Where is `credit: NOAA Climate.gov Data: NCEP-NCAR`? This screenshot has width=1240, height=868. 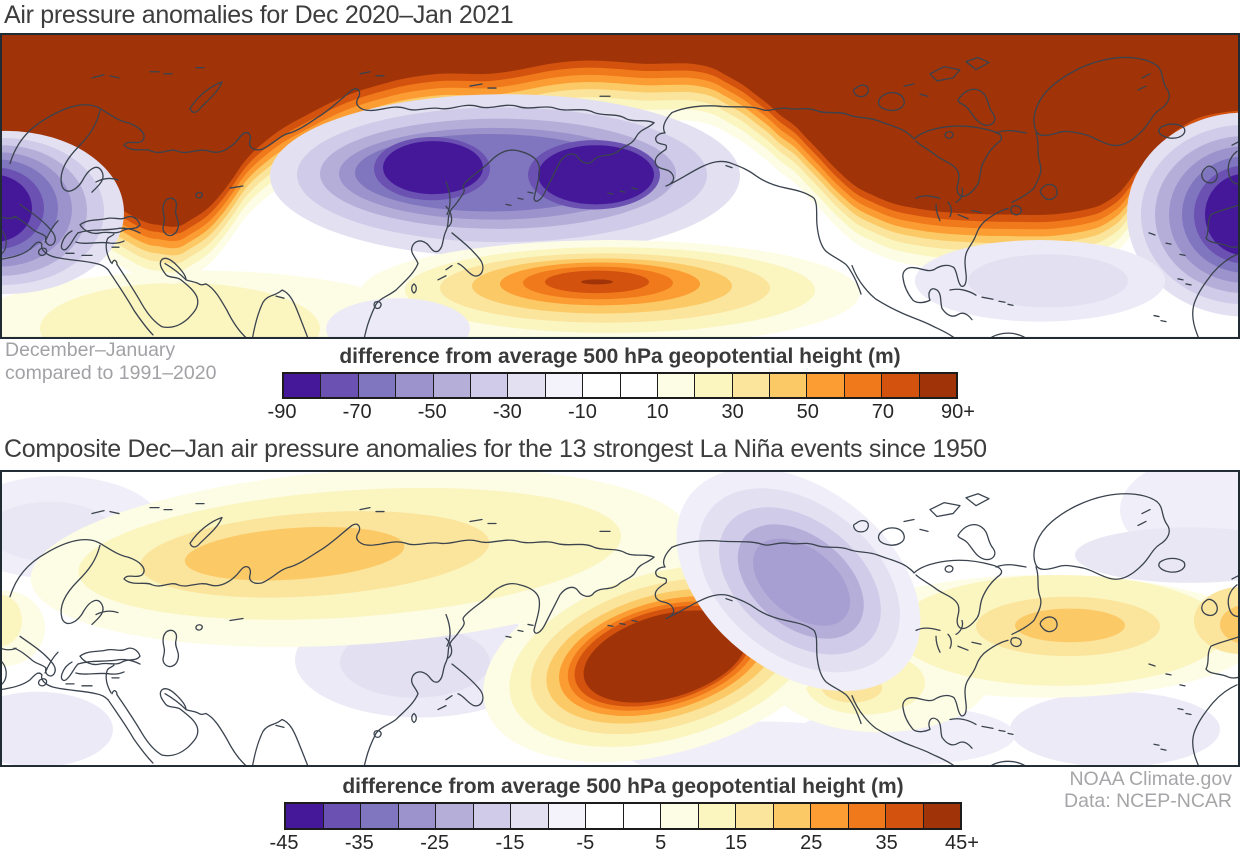 credit: NOAA Climate.gov Data: NCEP-NCAR is located at coordinates (1148, 790).